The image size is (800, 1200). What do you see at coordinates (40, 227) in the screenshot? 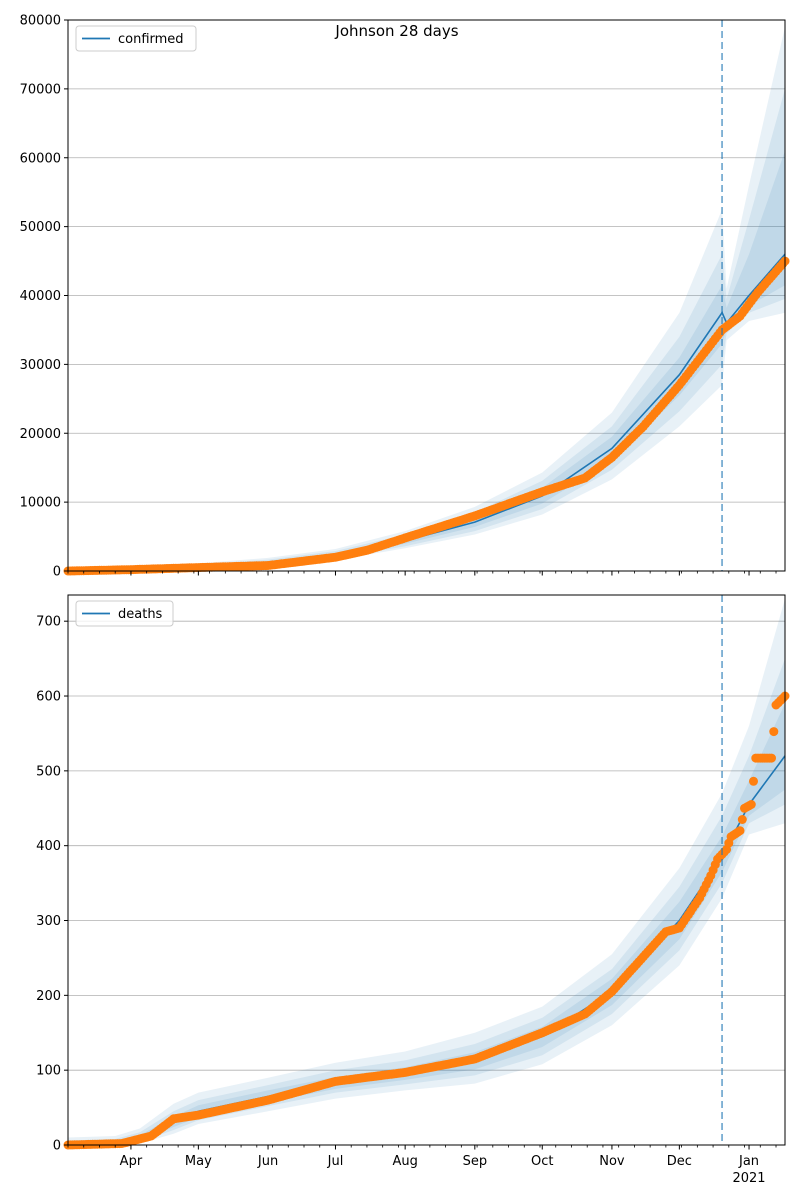
I see `y-tick-label: 50000` at bounding box center [40, 227].